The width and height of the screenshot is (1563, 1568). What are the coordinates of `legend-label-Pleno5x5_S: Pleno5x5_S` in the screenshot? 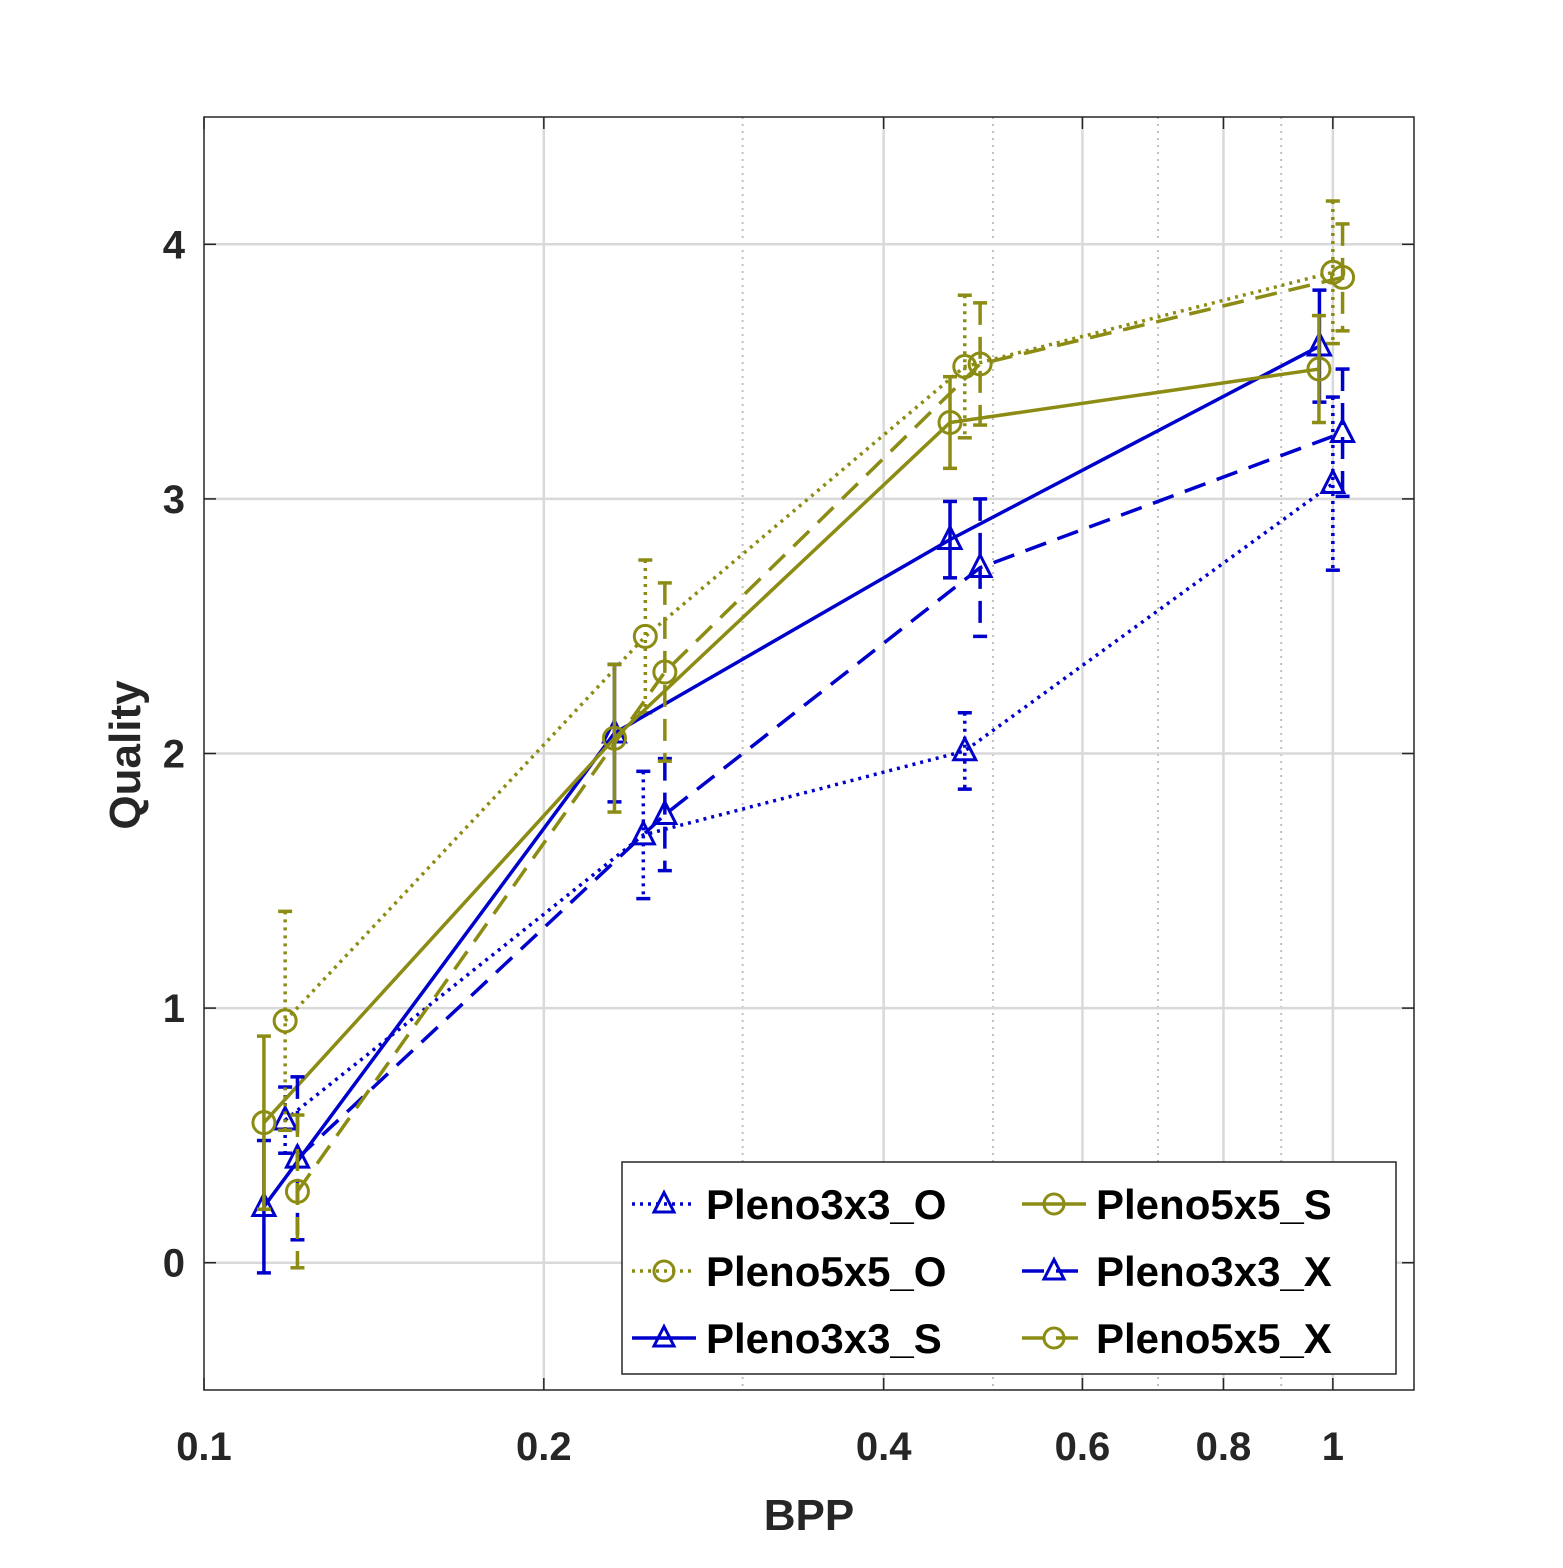 It's located at (1214, 1204).